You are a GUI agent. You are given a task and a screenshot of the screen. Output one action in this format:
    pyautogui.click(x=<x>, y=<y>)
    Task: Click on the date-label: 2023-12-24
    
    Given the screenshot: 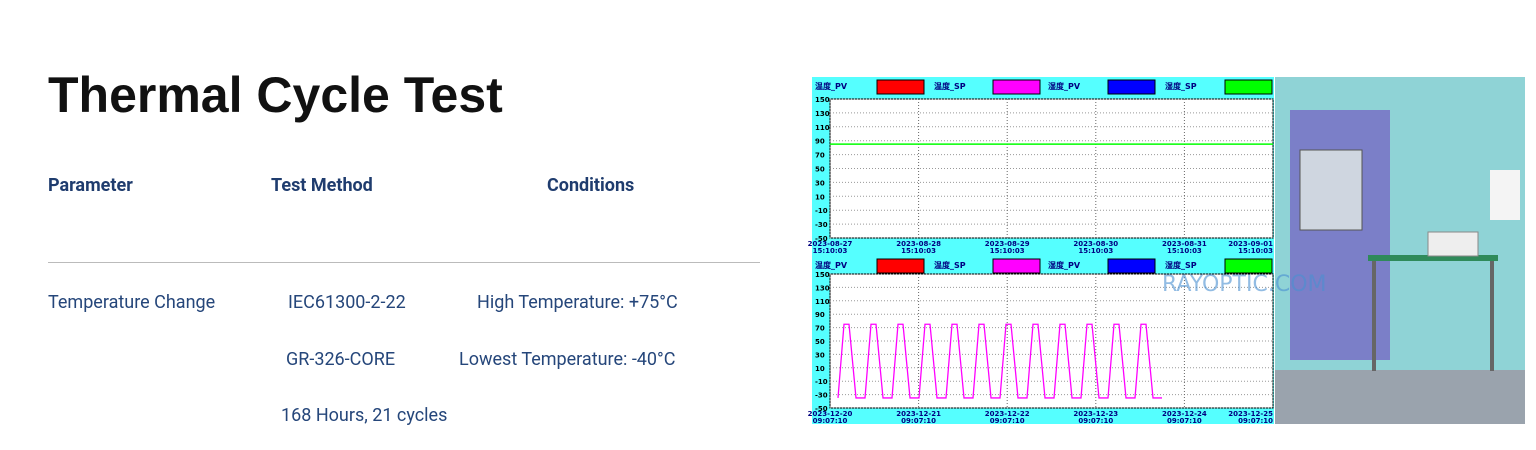 What is the action you would take?
    pyautogui.click(x=1184, y=414)
    